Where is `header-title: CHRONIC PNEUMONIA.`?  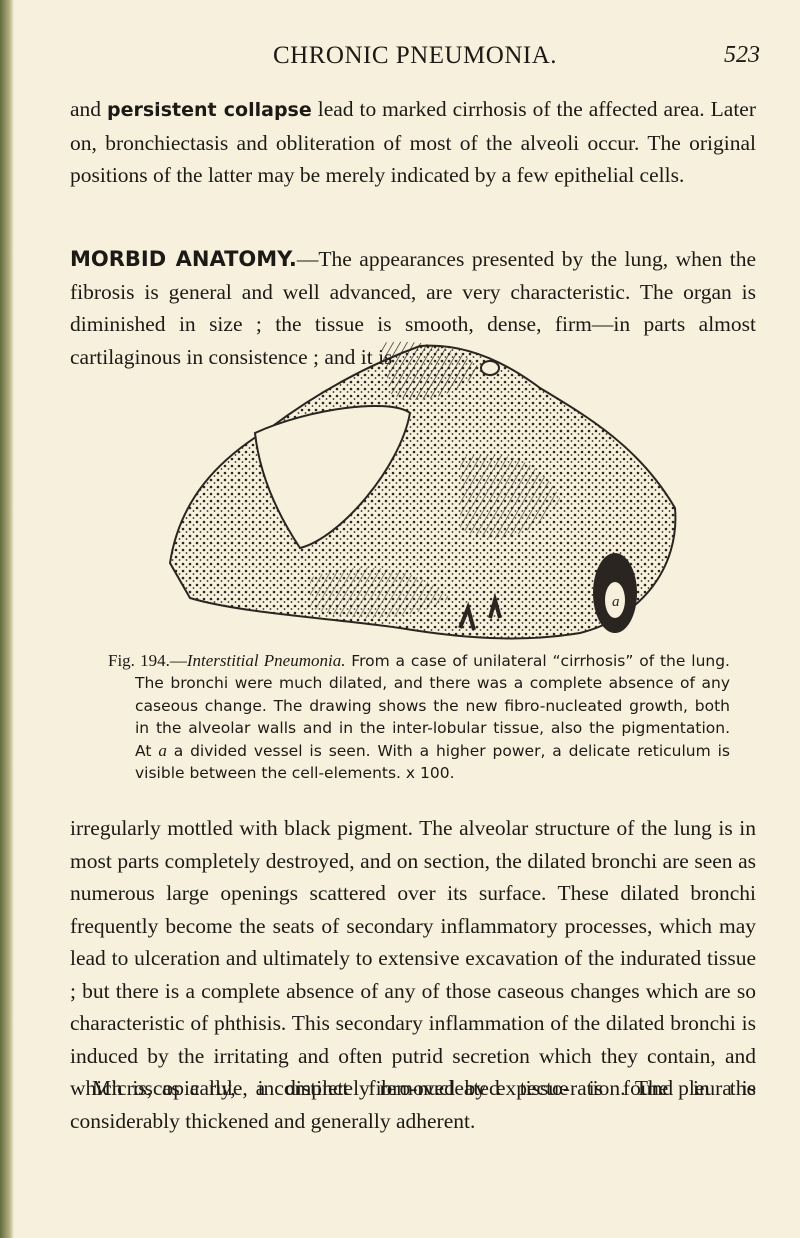 header-title: CHRONIC PNEUMONIA. is located at coordinates (414, 55).